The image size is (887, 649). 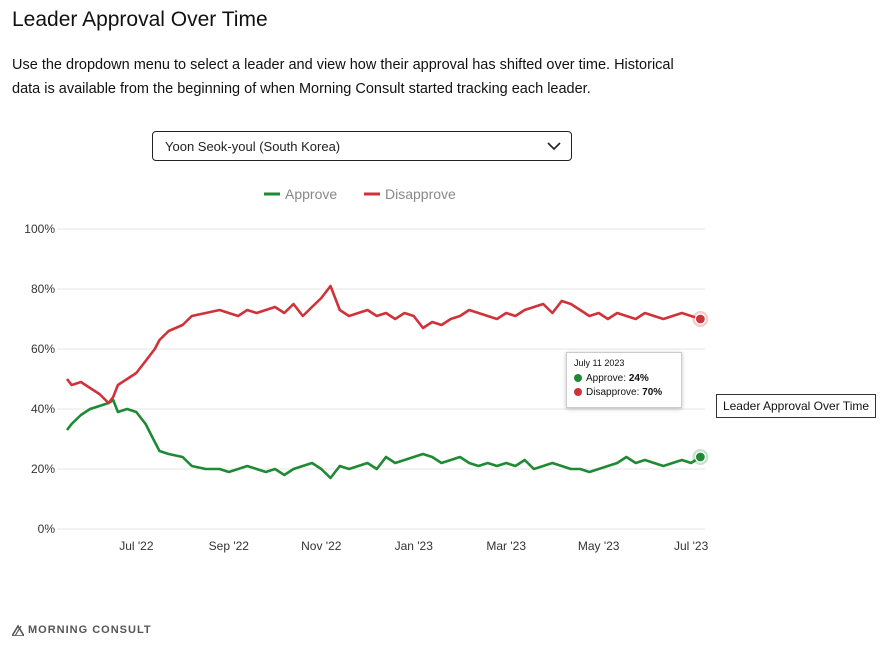 What do you see at coordinates (311, 194) in the screenshot?
I see `legend-entry: Approve` at bounding box center [311, 194].